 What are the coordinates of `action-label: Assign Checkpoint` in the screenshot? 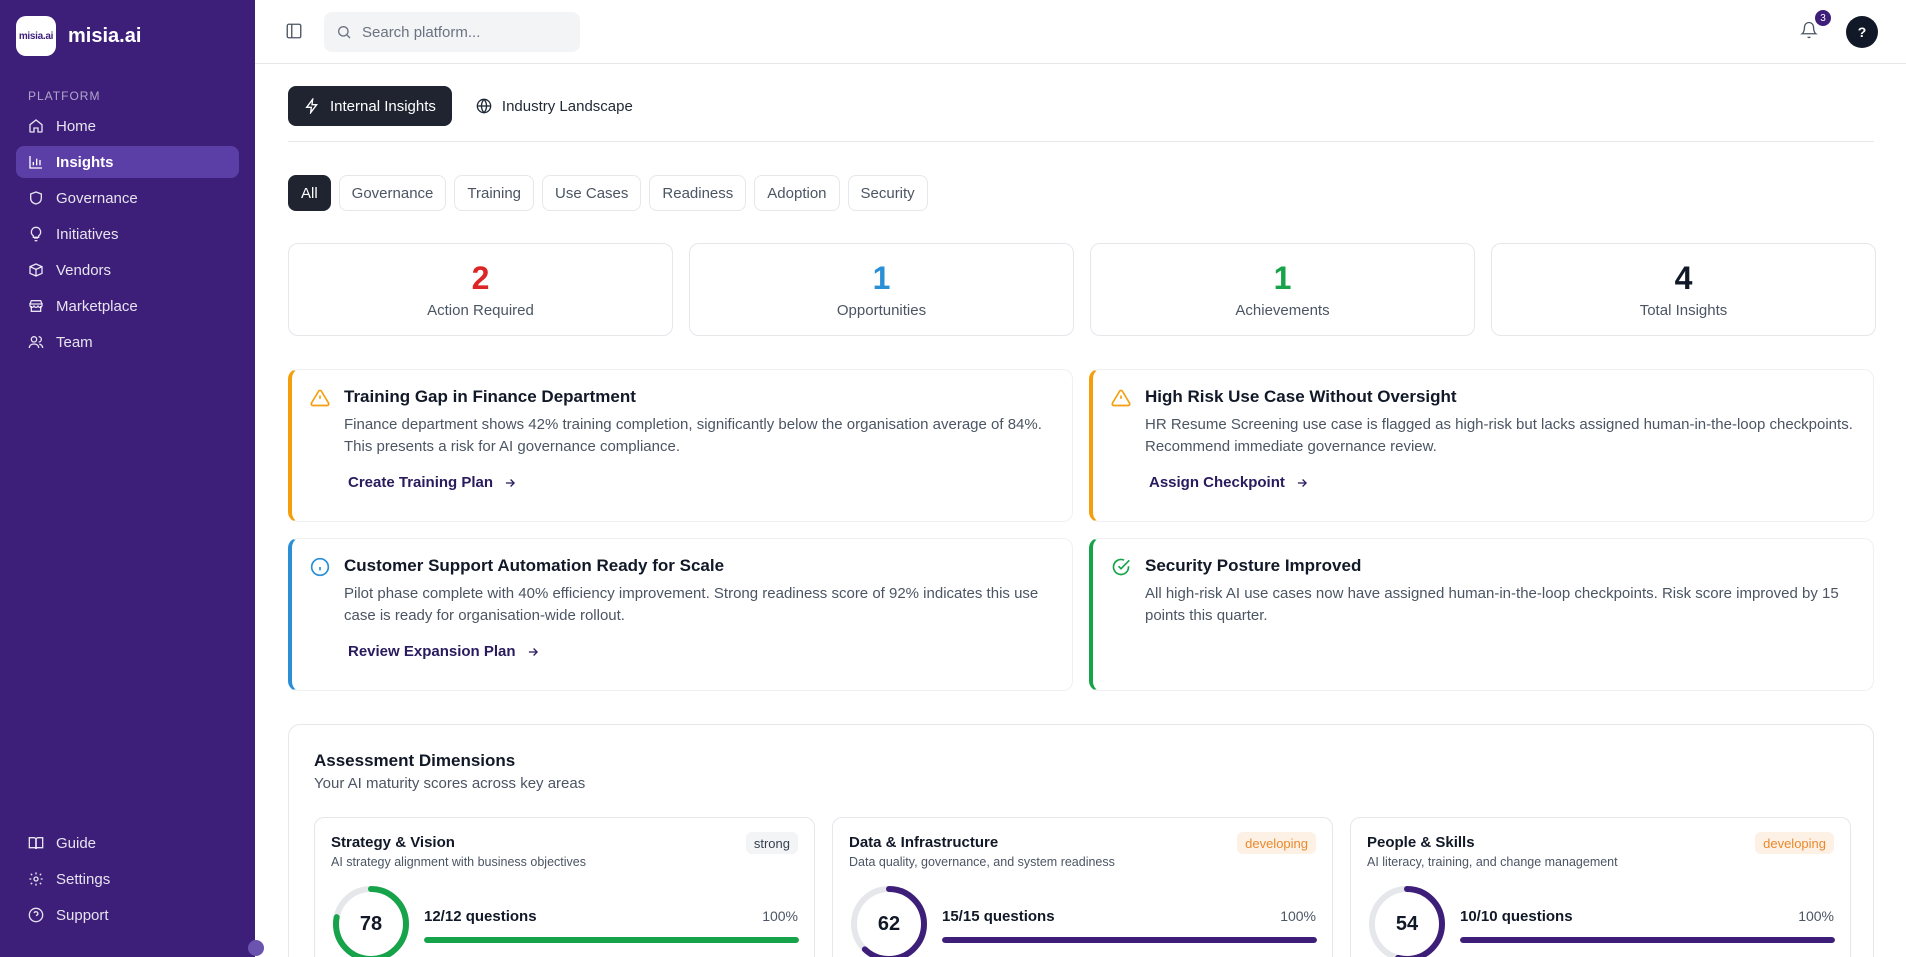 It's located at (1217, 482).